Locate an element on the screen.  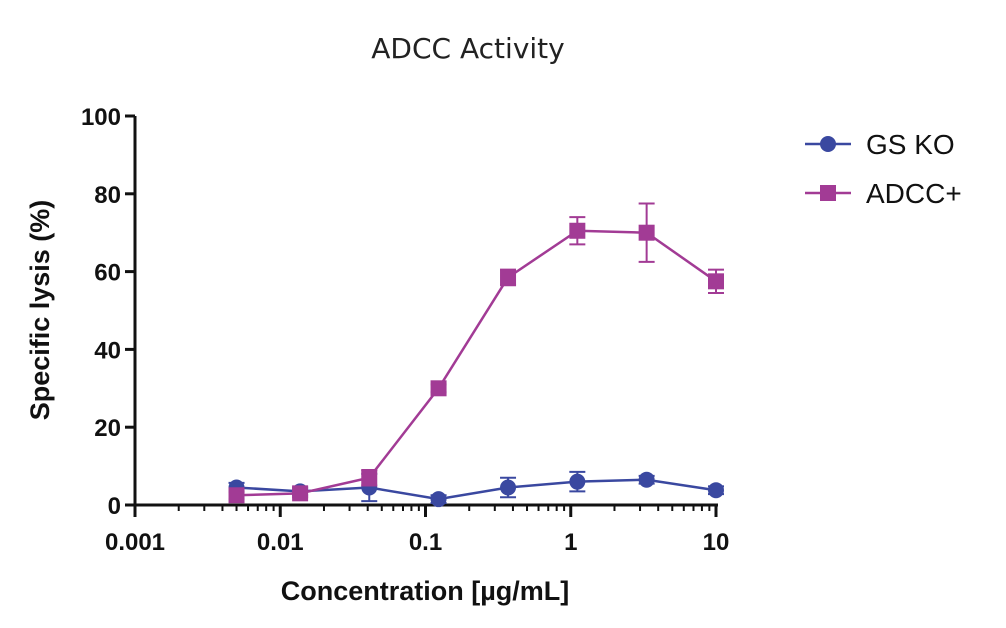
x-tick-label: 0.001 is located at coordinates (135, 542).